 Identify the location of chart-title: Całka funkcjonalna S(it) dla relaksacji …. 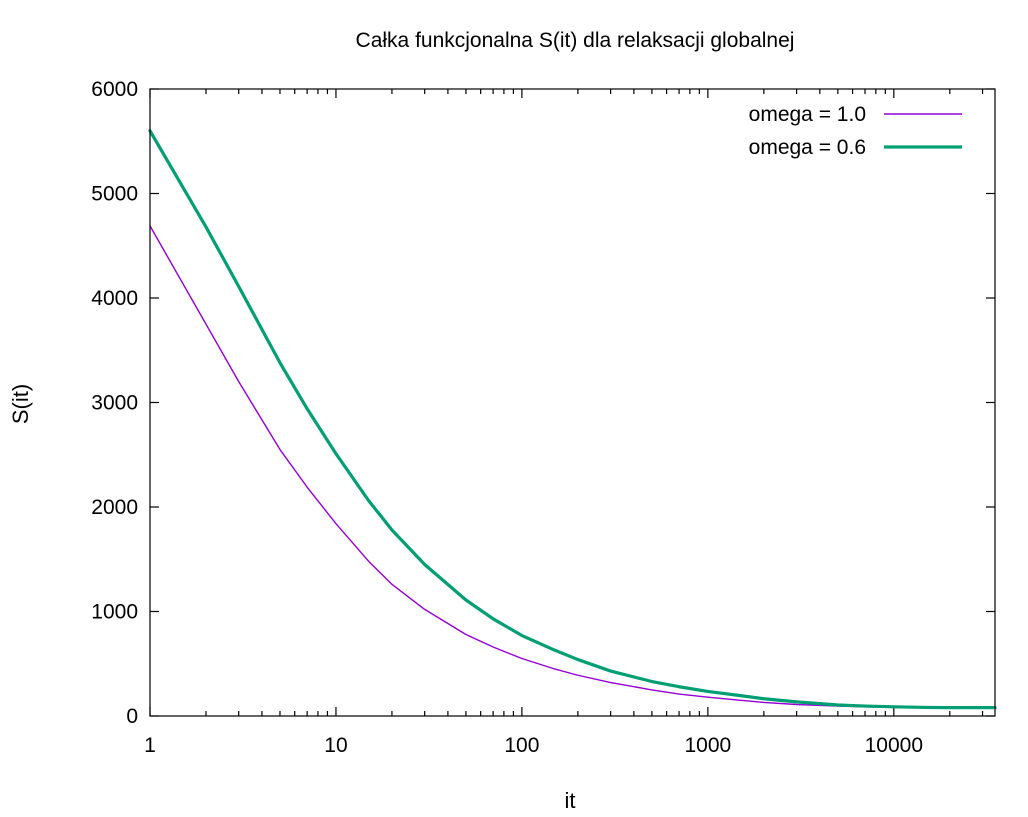
(575, 40).